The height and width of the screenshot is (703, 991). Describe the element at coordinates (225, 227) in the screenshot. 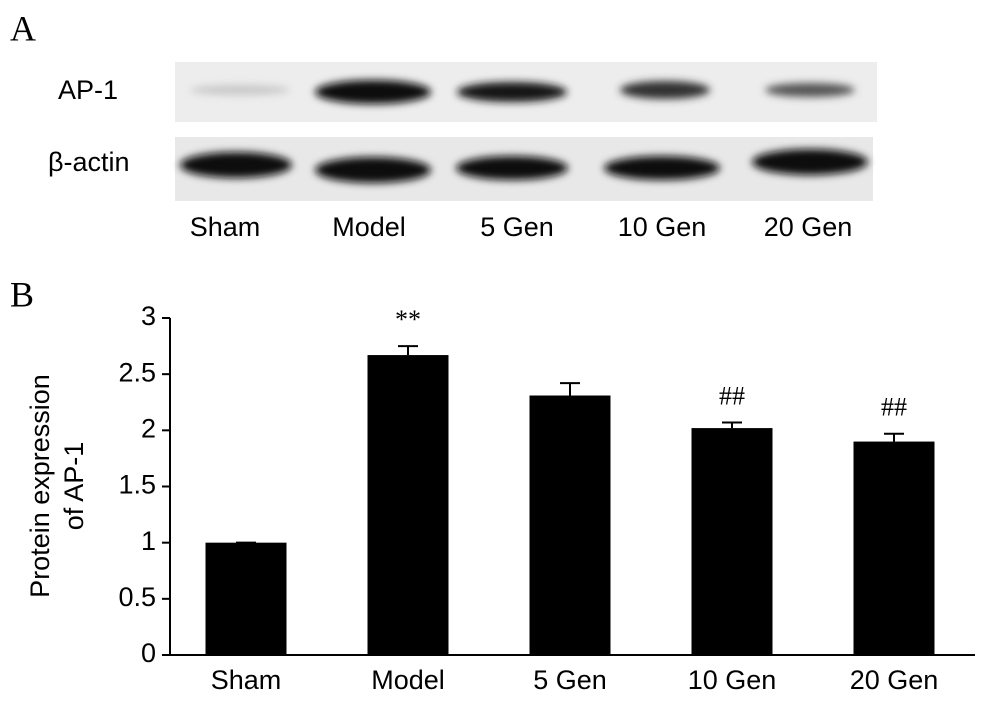

I see `lane-label: Sham` at that location.